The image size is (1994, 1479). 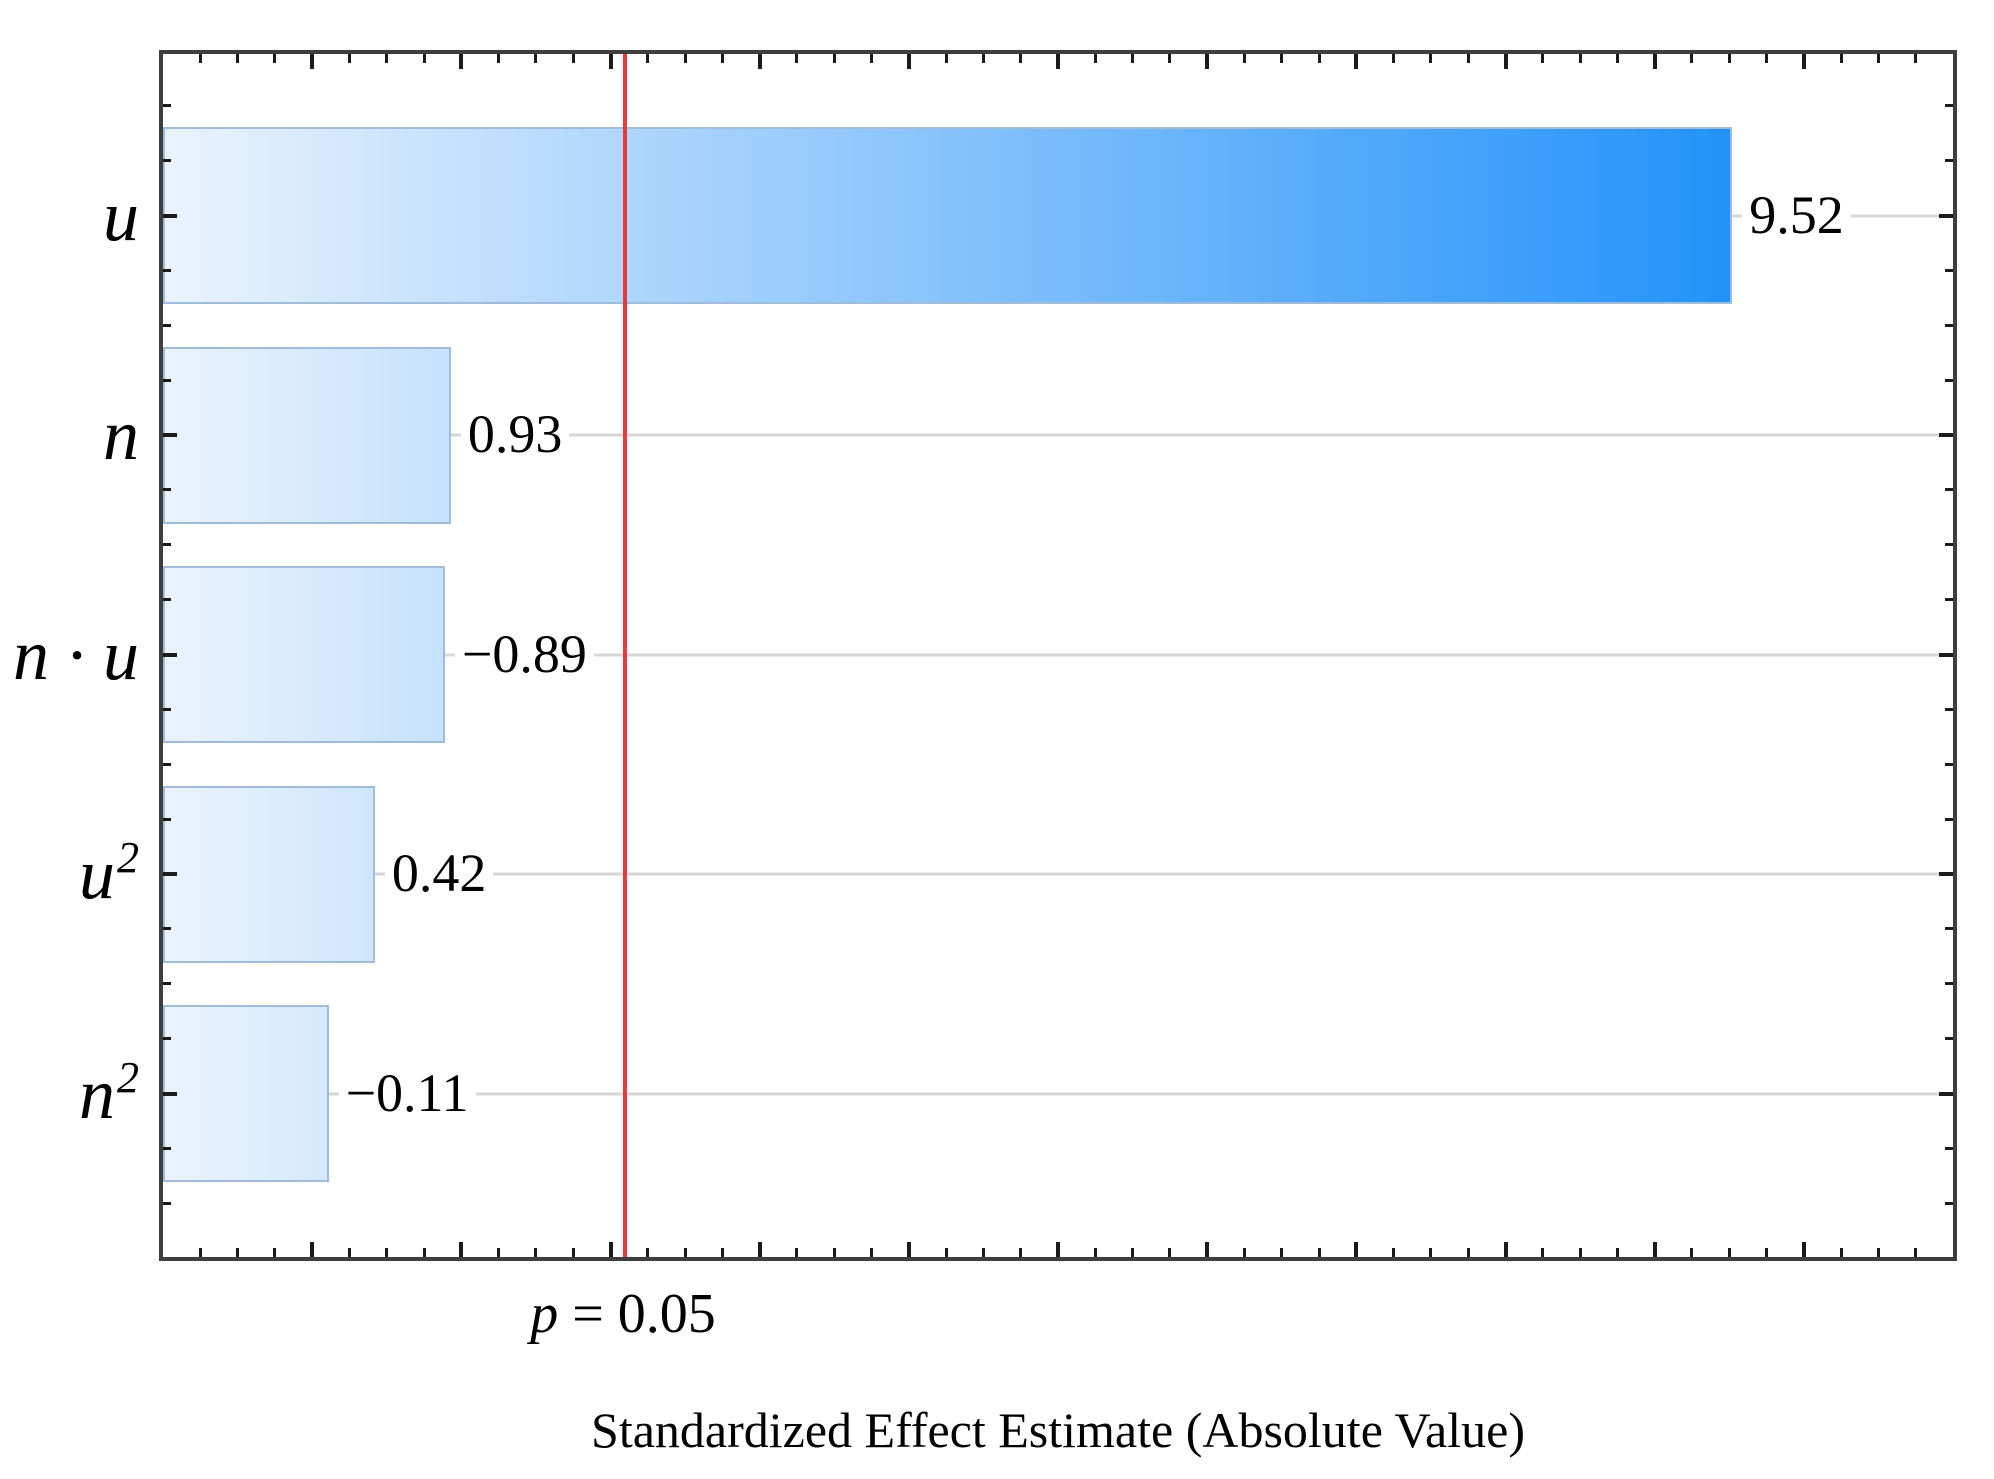 I want to click on category-label-u: u, so click(x=69, y=216).